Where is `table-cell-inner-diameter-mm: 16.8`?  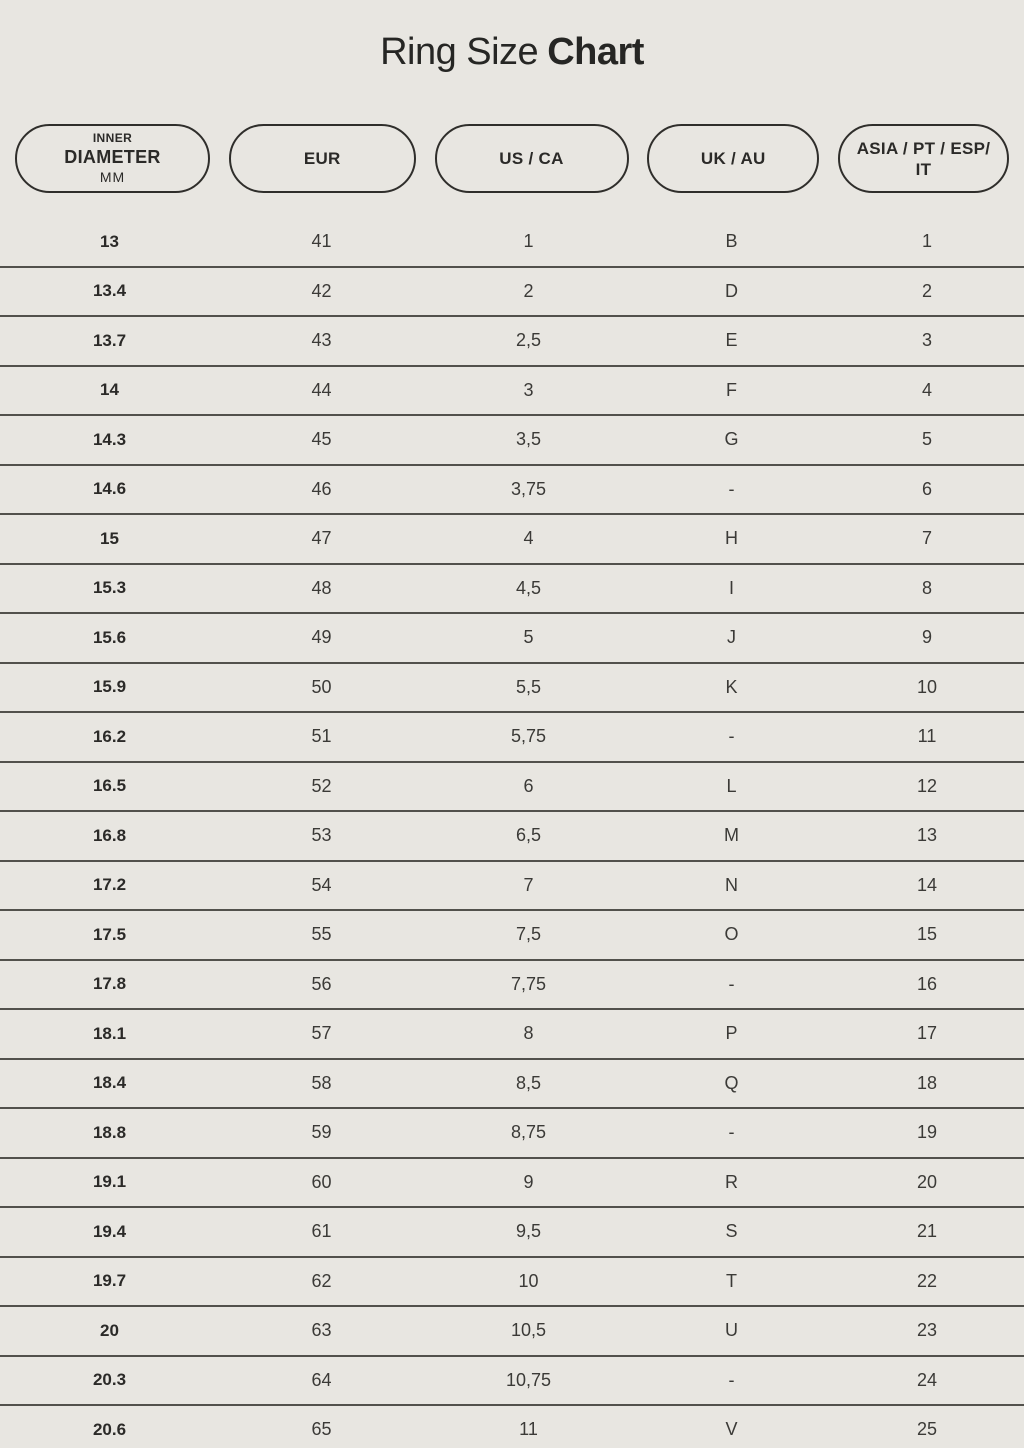
table-cell-inner-diameter-mm: 16.8 is located at coordinates (109, 835).